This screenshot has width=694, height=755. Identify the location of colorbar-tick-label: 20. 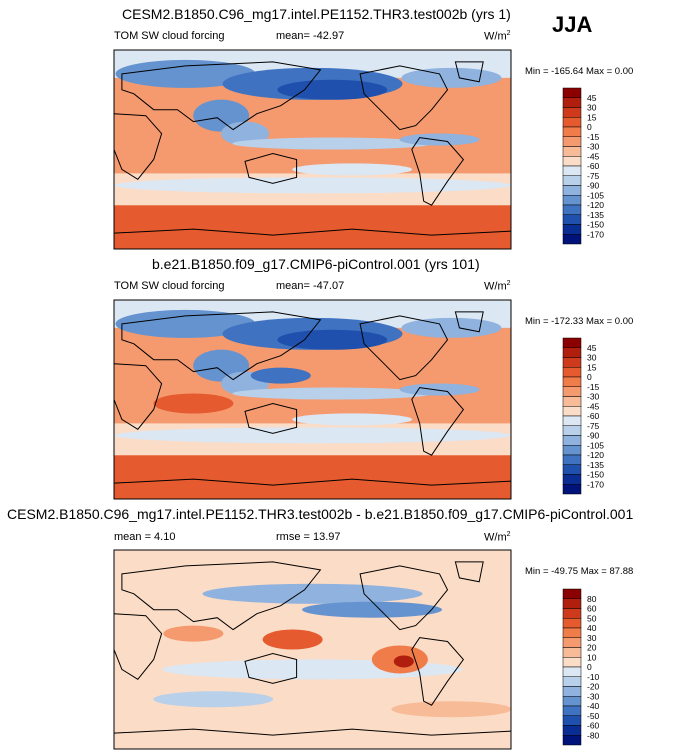
(592, 648).